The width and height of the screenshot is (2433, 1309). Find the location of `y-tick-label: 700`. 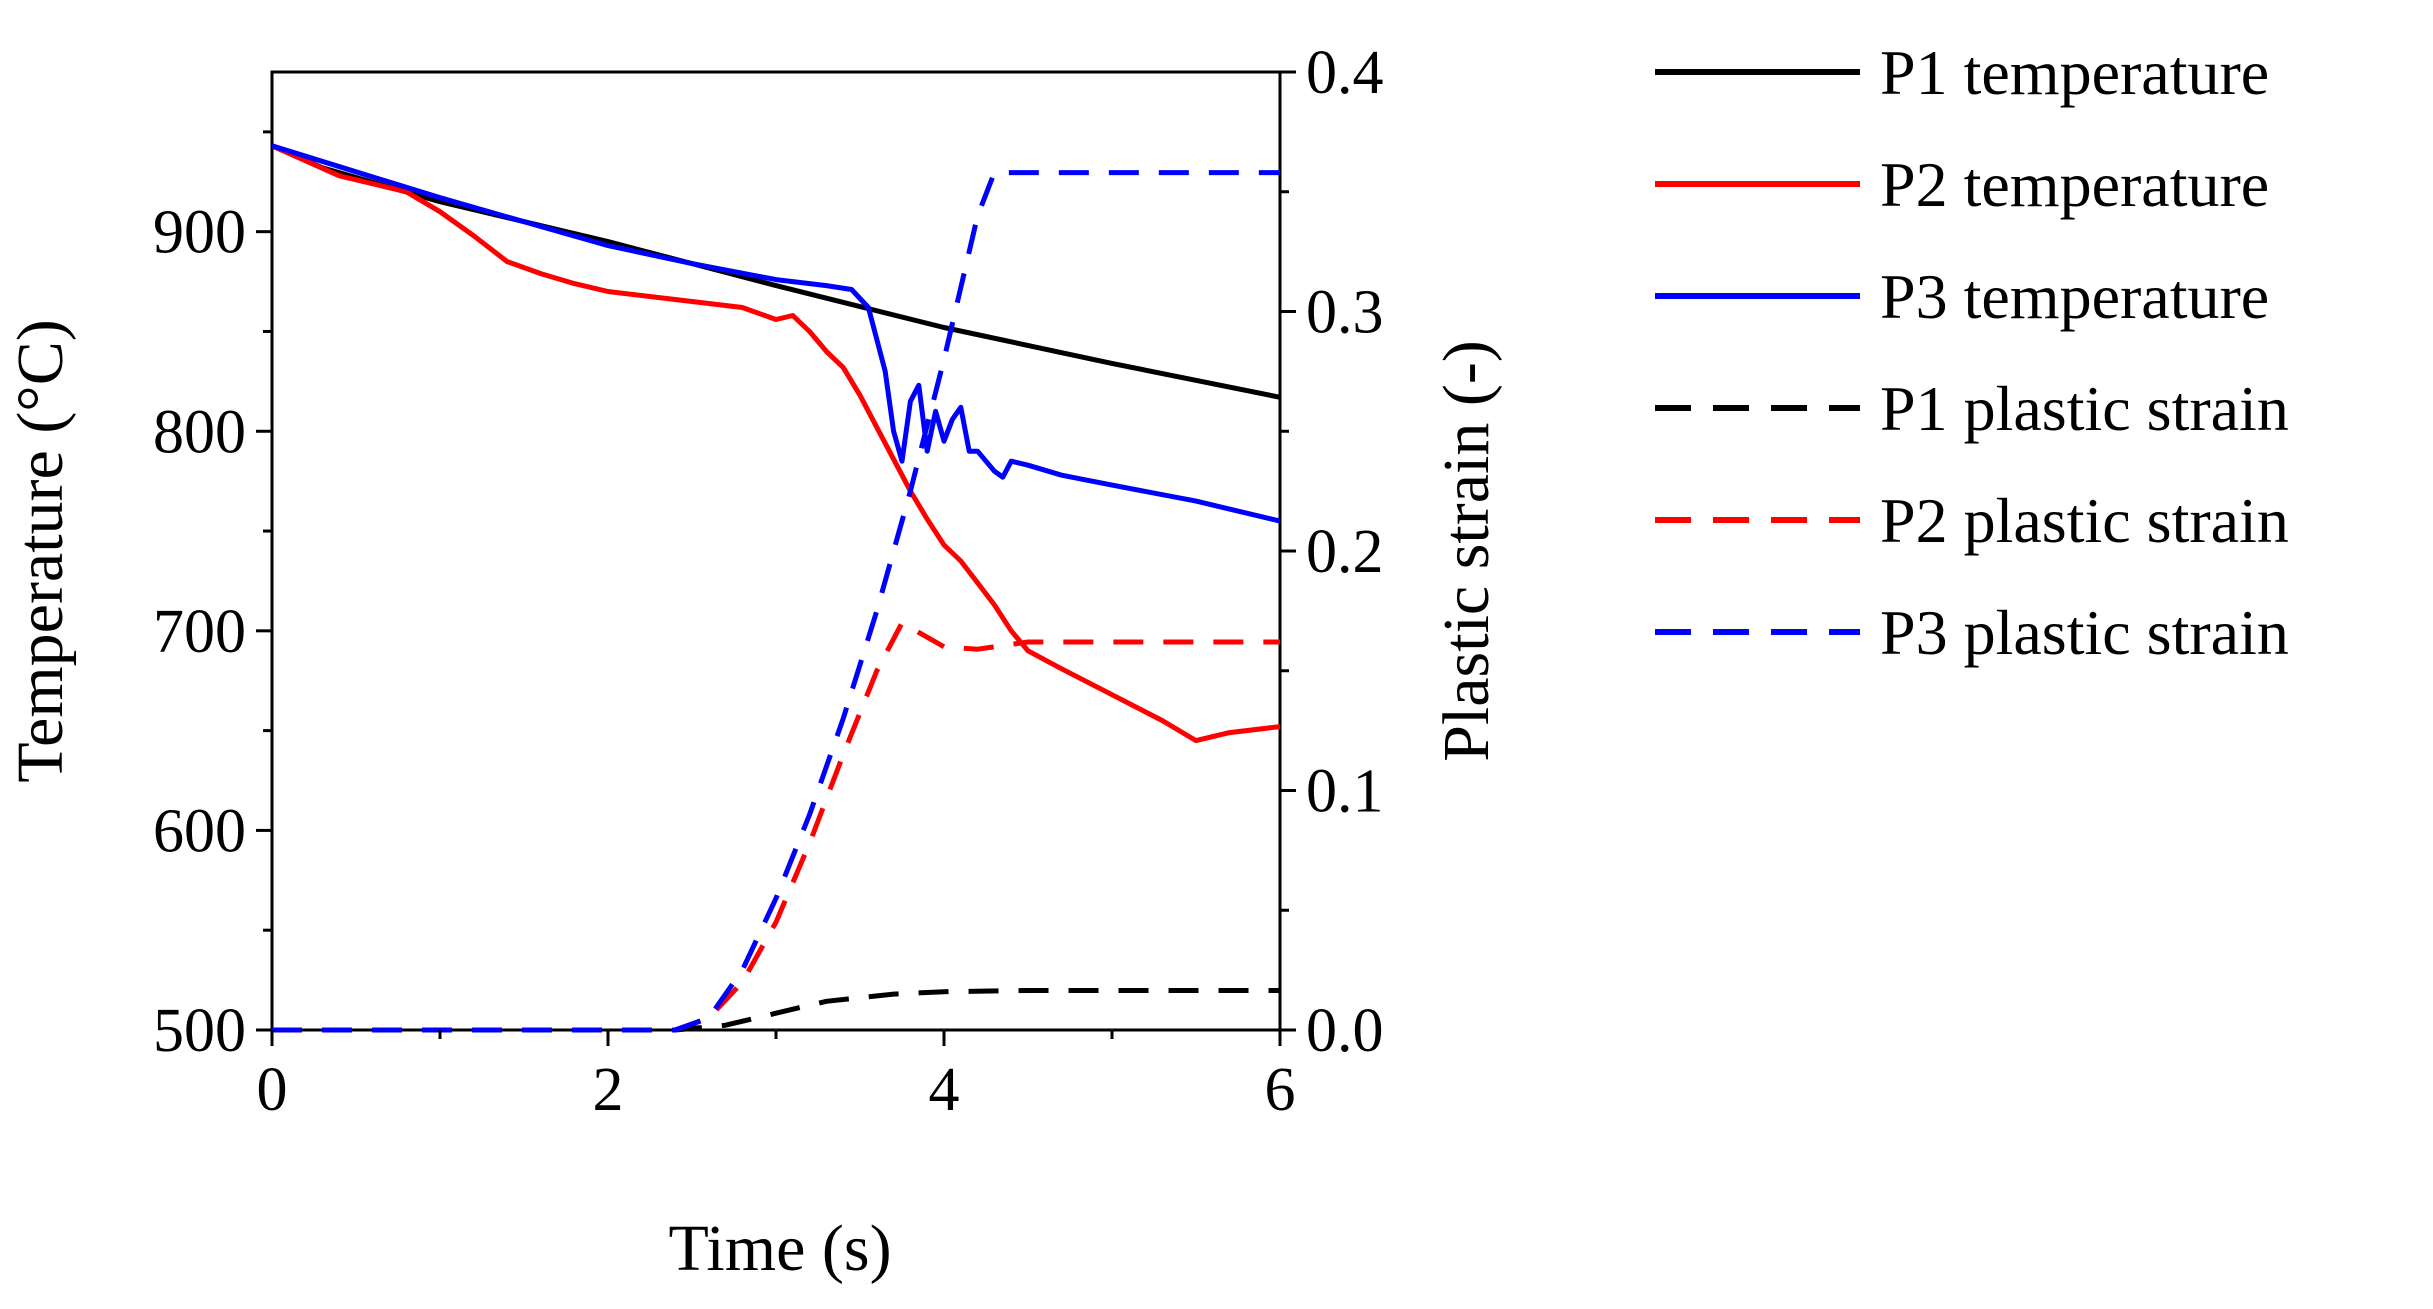

y-tick-label: 700 is located at coordinates (199, 632).